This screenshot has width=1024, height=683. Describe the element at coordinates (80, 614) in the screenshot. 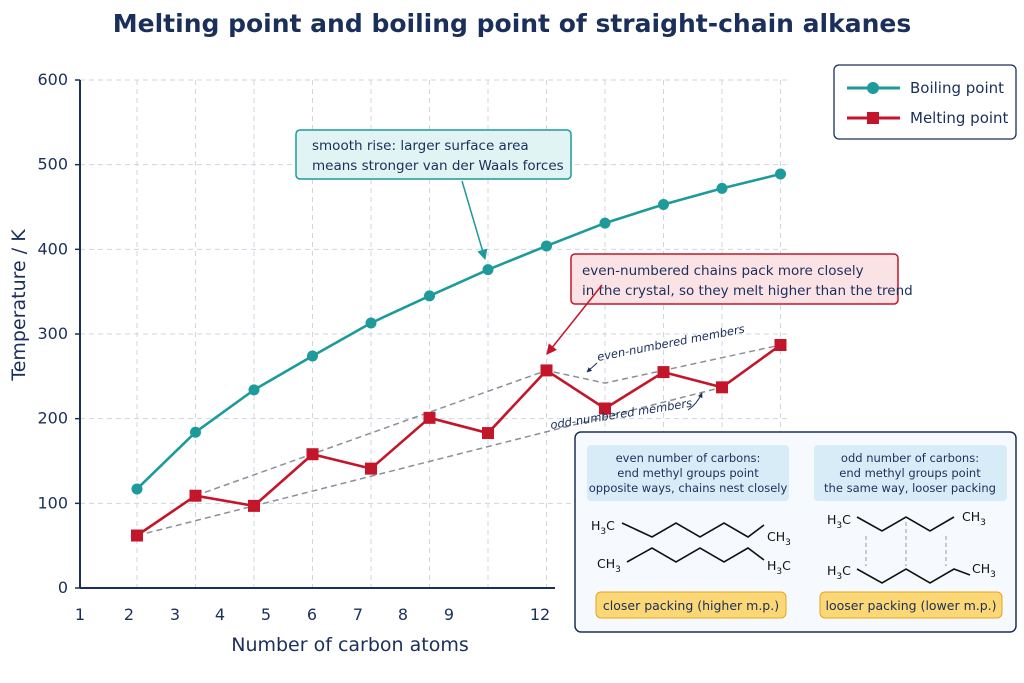

I see `x-tick-label: 1` at that location.